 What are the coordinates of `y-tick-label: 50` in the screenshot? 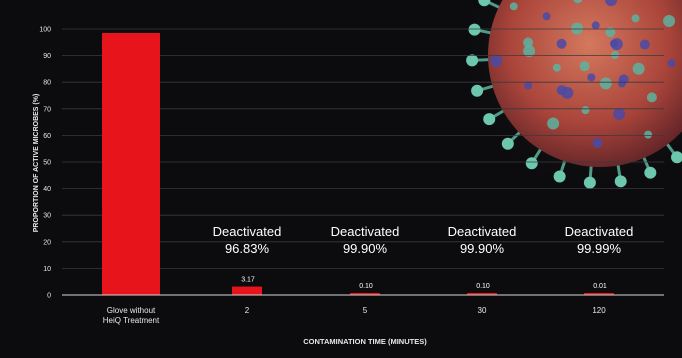 It's located at (47, 163).